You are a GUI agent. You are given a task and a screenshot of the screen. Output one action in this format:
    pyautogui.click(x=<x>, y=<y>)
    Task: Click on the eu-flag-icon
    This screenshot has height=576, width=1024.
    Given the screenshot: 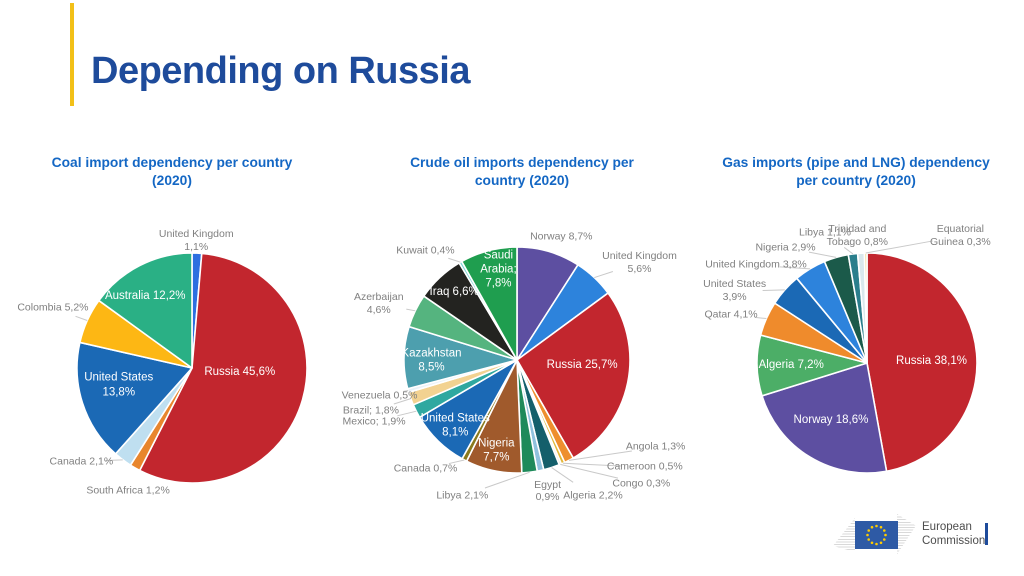 What is the action you would take?
    pyautogui.click(x=876, y=535)
    